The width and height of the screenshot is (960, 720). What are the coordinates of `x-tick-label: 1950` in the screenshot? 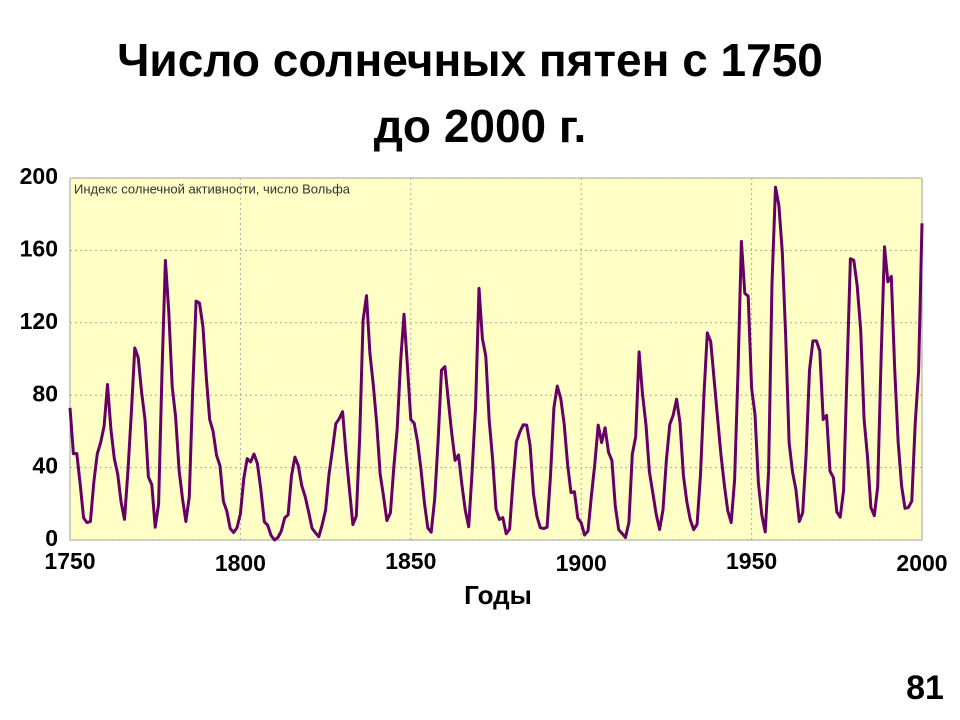 It's located at (751, 561).